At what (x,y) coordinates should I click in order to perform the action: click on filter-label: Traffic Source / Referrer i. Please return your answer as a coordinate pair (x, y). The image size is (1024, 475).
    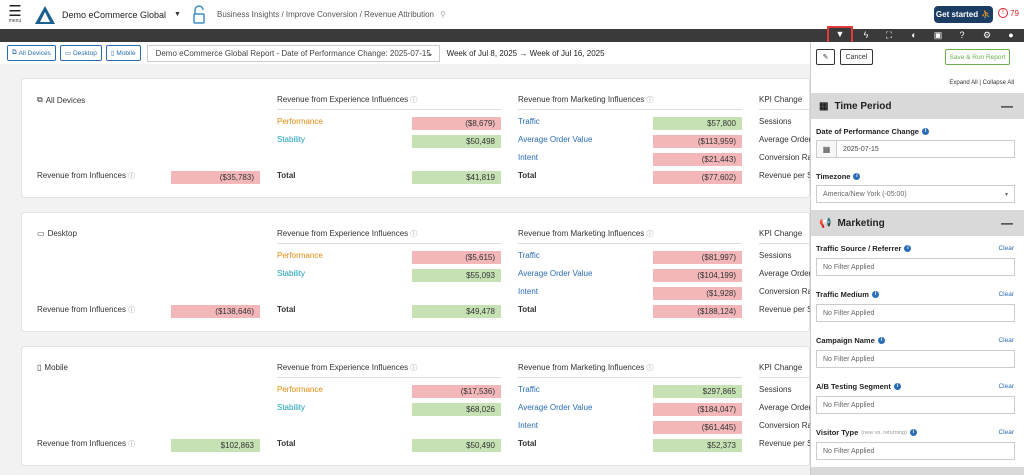
    Looking at the image, I should click on (864, 248).